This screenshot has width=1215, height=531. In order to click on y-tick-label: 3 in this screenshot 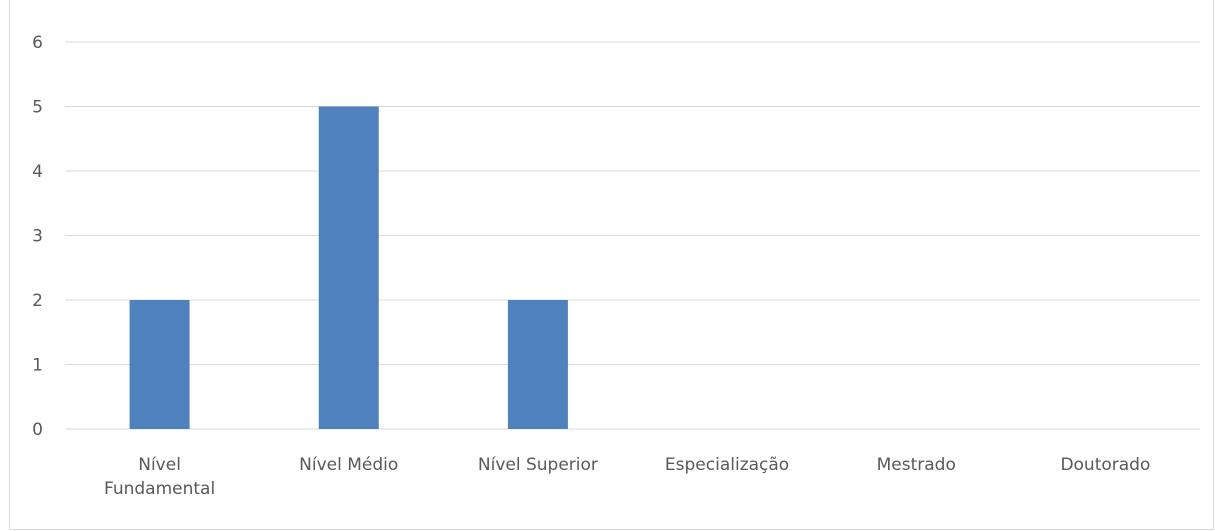, I will do `click(37, 237)`.